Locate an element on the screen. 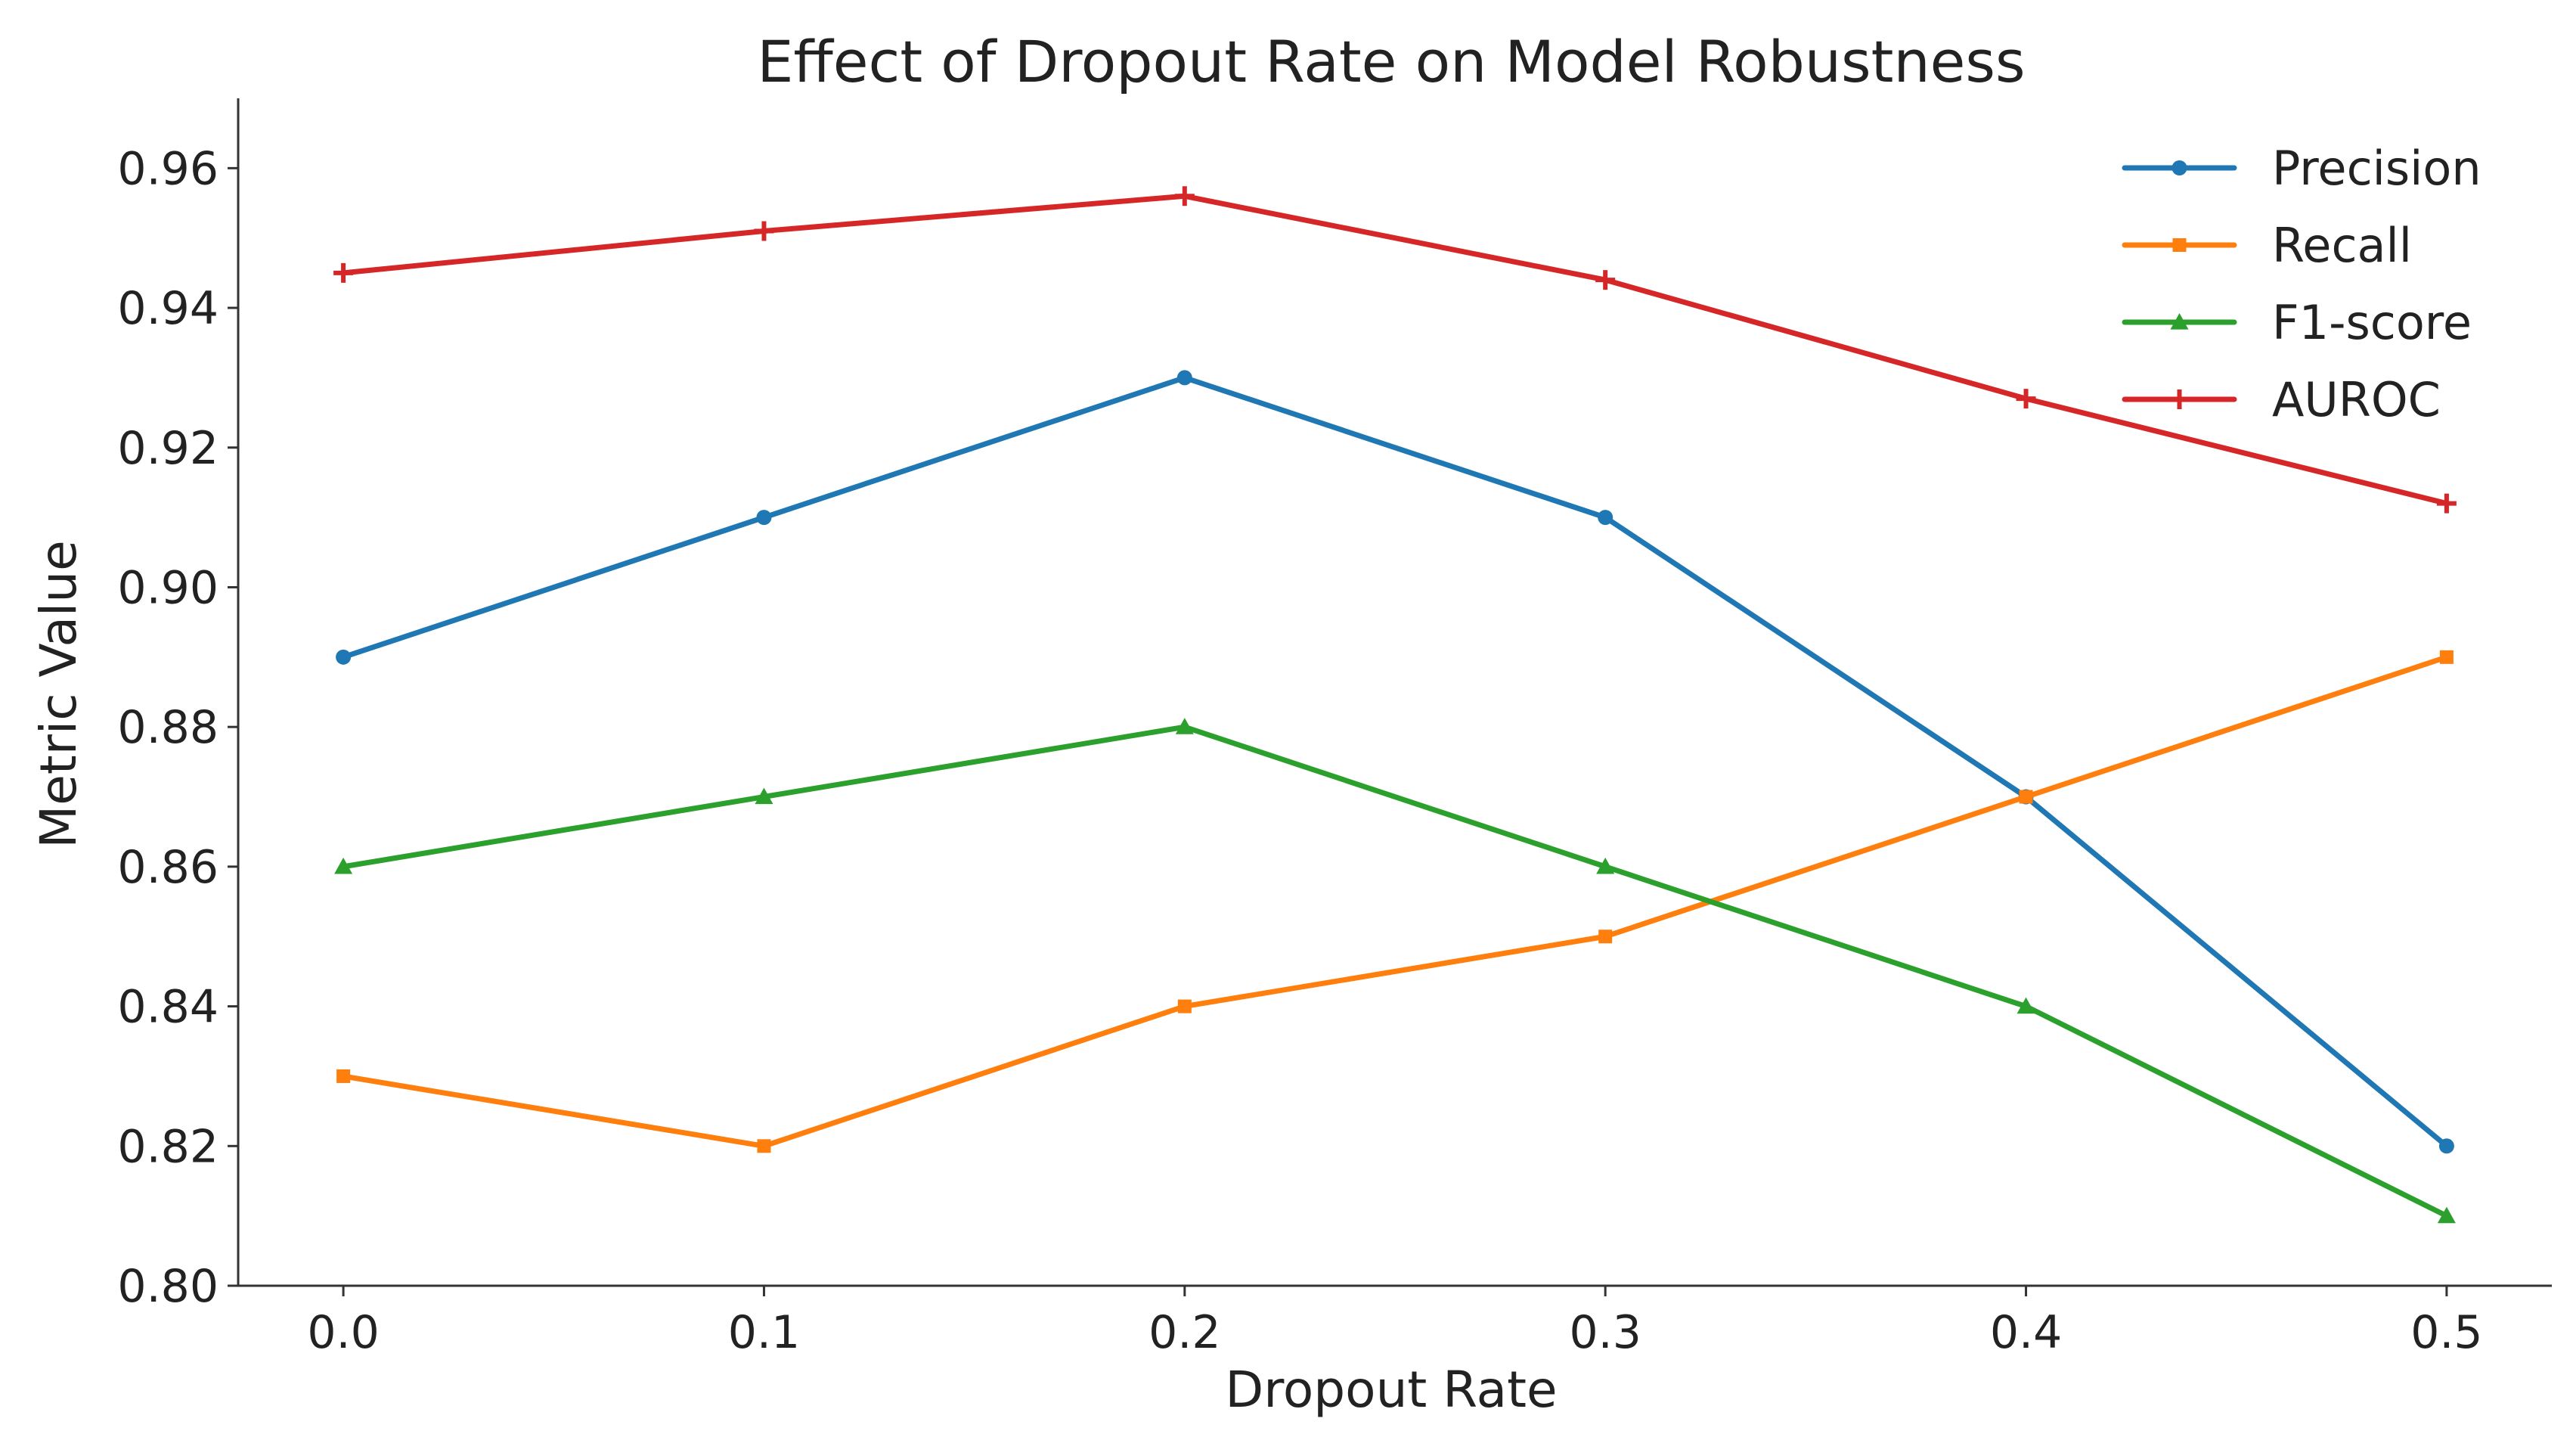  y-tick-label: 0.96 is located at coordinates (168, 168).